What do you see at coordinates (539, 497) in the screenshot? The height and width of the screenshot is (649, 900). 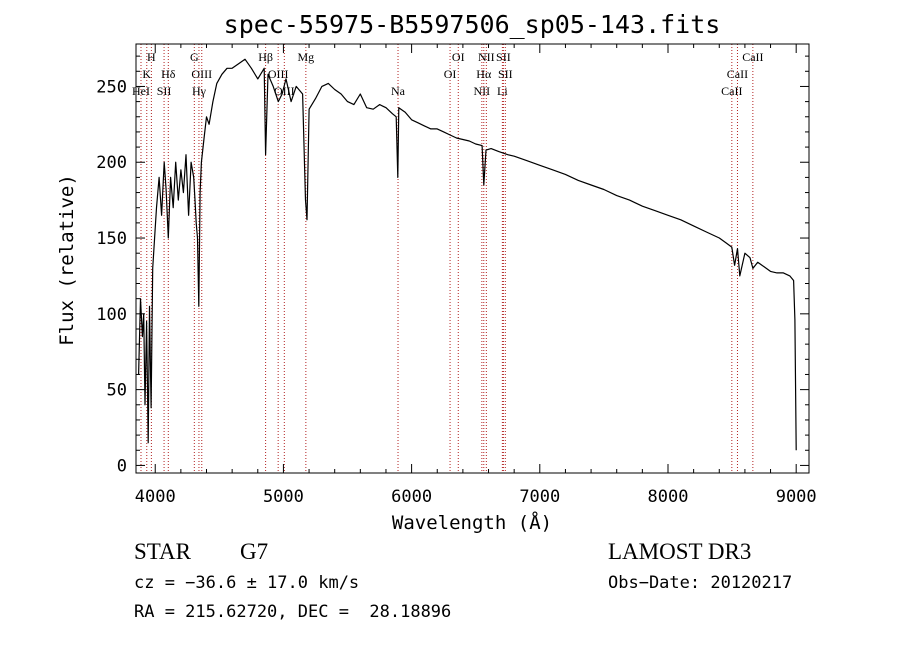 I see `x-tick-label: 7000` at bounding box center [539, 497].